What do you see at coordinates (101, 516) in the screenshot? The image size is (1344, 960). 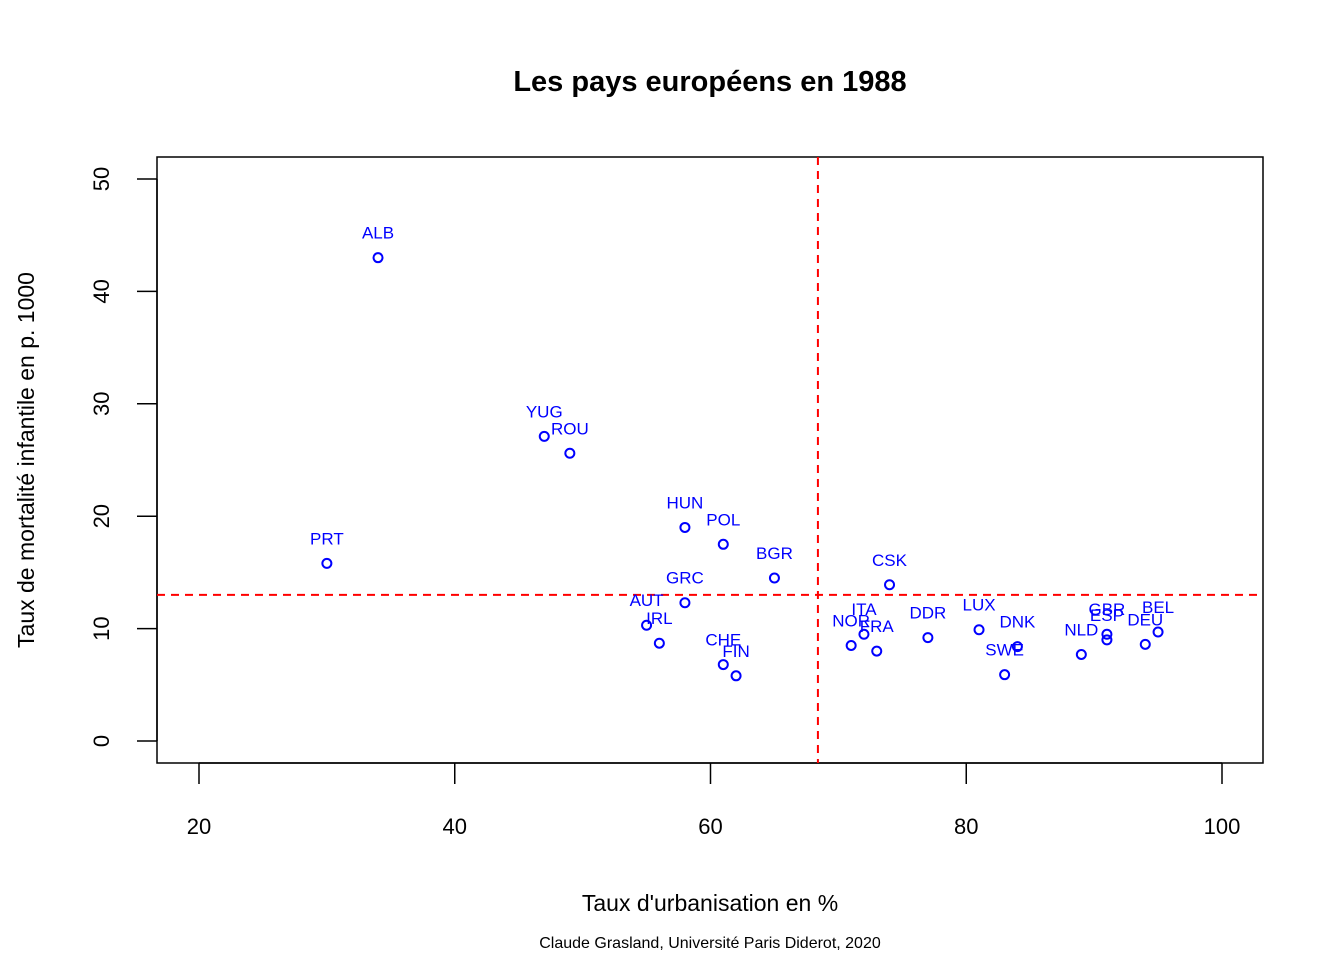 I see `y-tick-label: 20` at bounding box center [101, 516].